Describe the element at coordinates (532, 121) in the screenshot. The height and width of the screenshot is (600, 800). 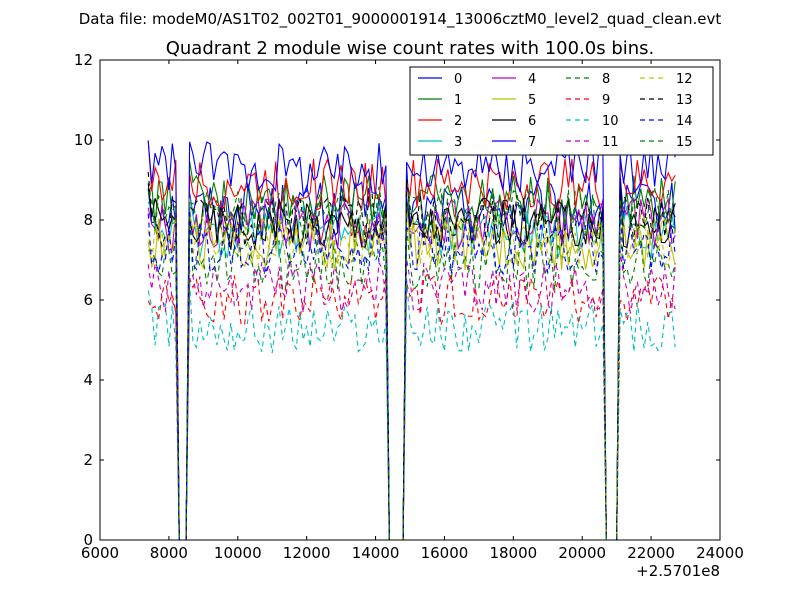
I see `legend-label-6: 6` at that location.